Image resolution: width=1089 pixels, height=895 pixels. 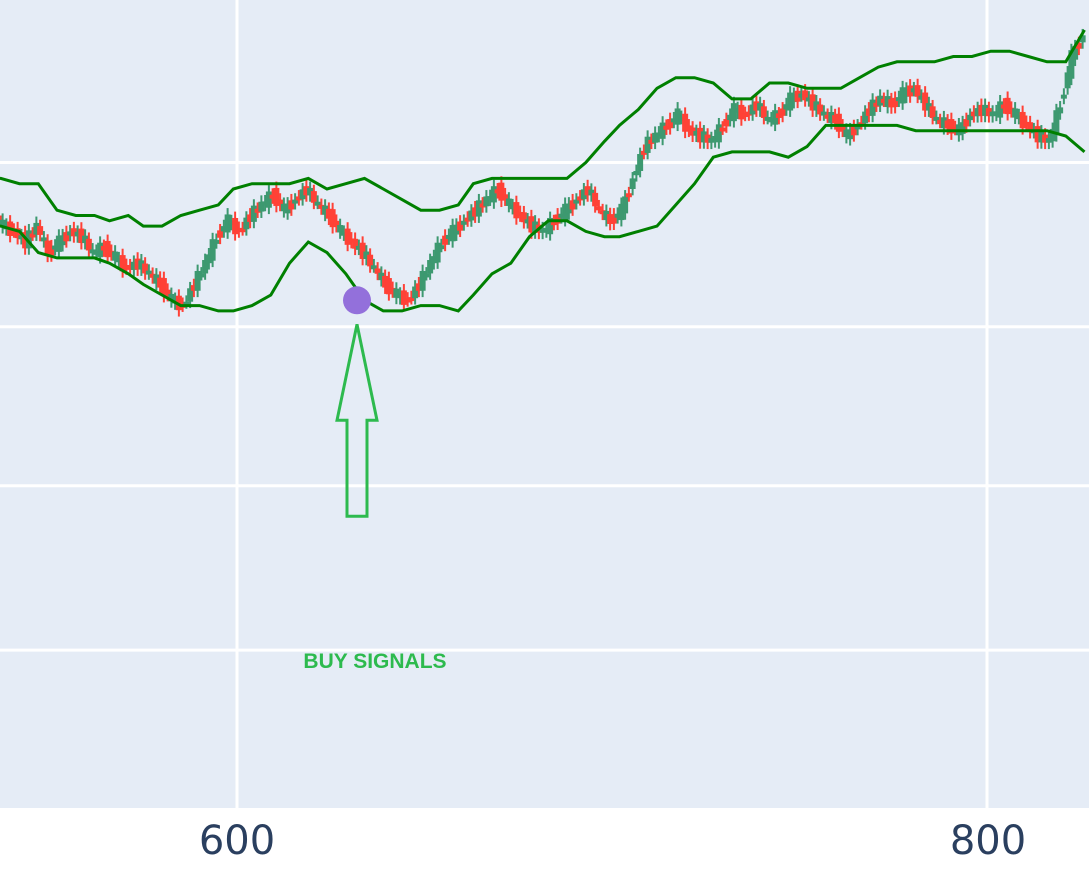 I want to click on buy-signal-annotation-label: BUY SIGNALS, so click(x=375, y=661).